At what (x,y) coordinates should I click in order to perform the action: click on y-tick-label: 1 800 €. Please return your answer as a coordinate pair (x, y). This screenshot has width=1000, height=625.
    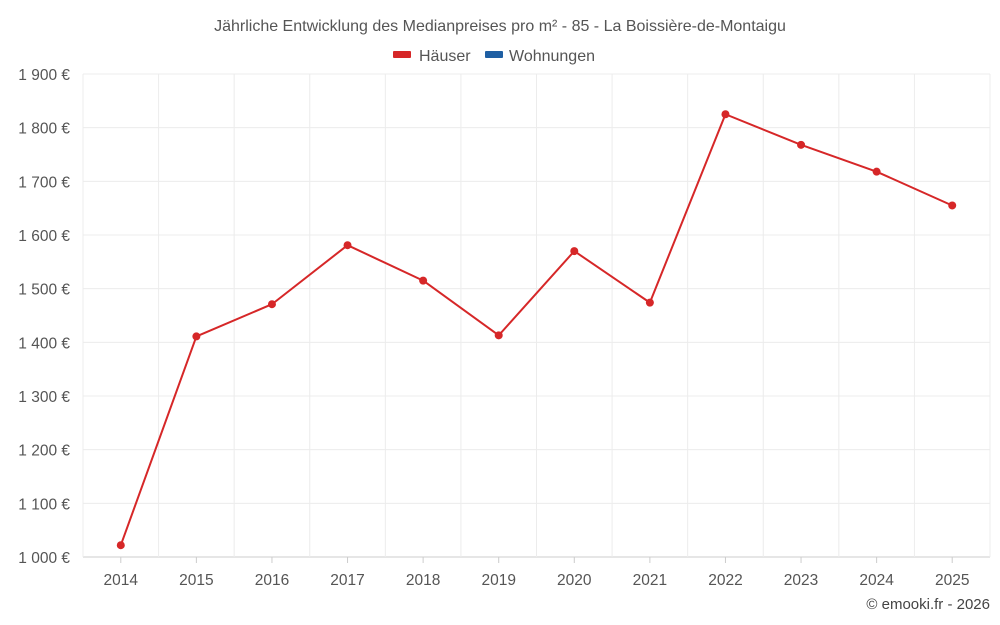
    Looking at the image, I should click on (44, 129).